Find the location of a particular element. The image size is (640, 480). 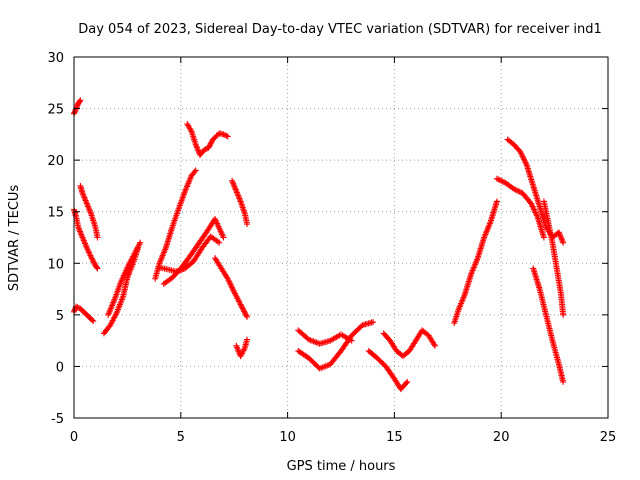

y-tick-label: 30 is located at coordinates (55, 58).